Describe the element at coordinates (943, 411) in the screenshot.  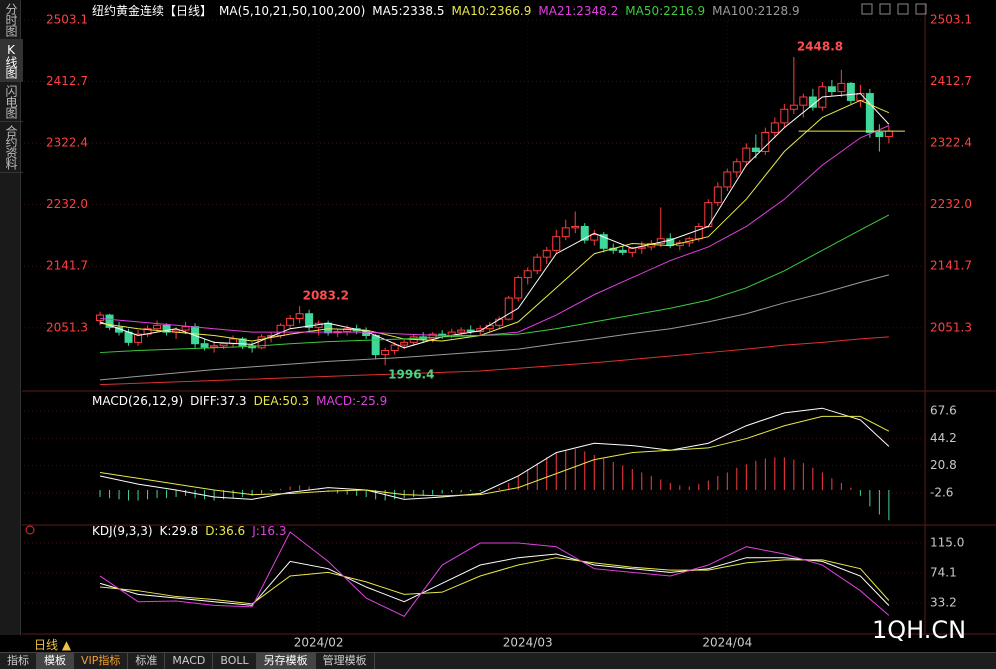
I see `y-tick-label: 67.6` at that location.